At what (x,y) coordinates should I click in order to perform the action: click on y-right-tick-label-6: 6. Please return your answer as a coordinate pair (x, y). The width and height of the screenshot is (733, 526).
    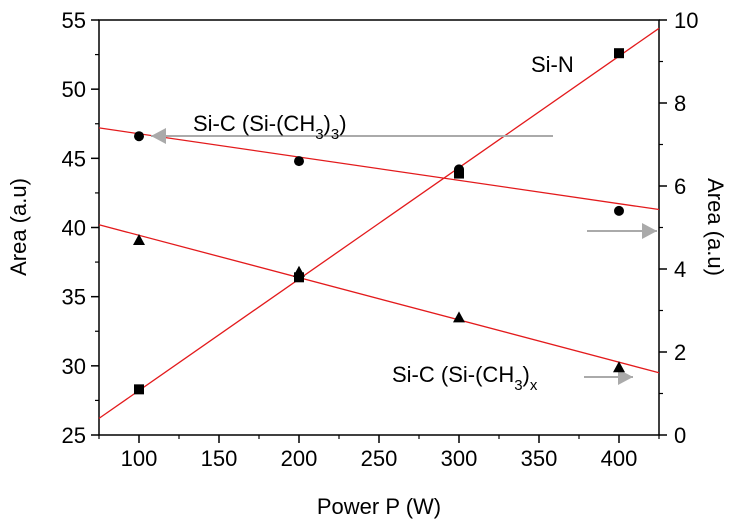
    Looking at the image, I should click on (680, 186).